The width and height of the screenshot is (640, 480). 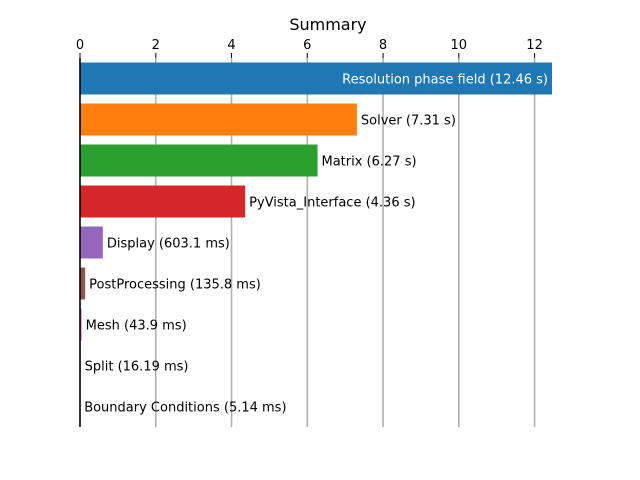 What do you see at coordinates (316, 78) in the screenshot?
I see `bar-resolution-phase-field` at bounding box center [316, 78].